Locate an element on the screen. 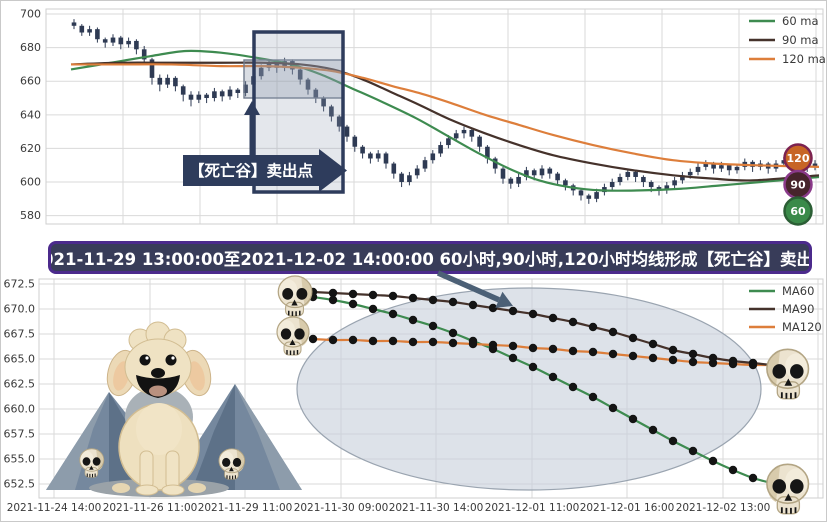 The image size is (827, 522). ytick-label: 657.5 is located at coordinates (20, 434).